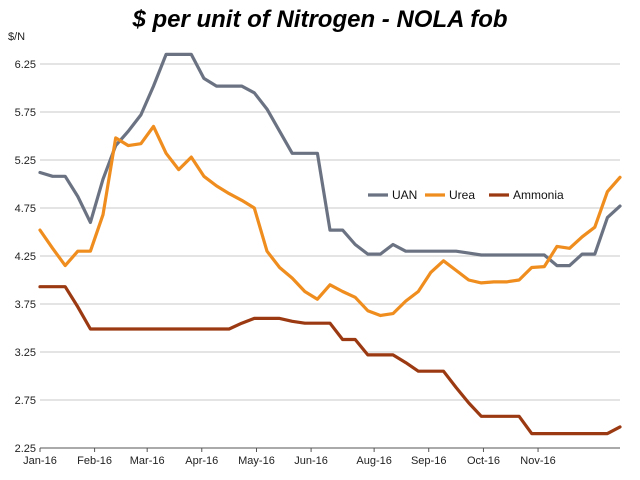 The image size is (640, 480). Describe the element at coordinates (537, 461) in the screenshot. I see `x-tick-label: Nov-16` at that location.